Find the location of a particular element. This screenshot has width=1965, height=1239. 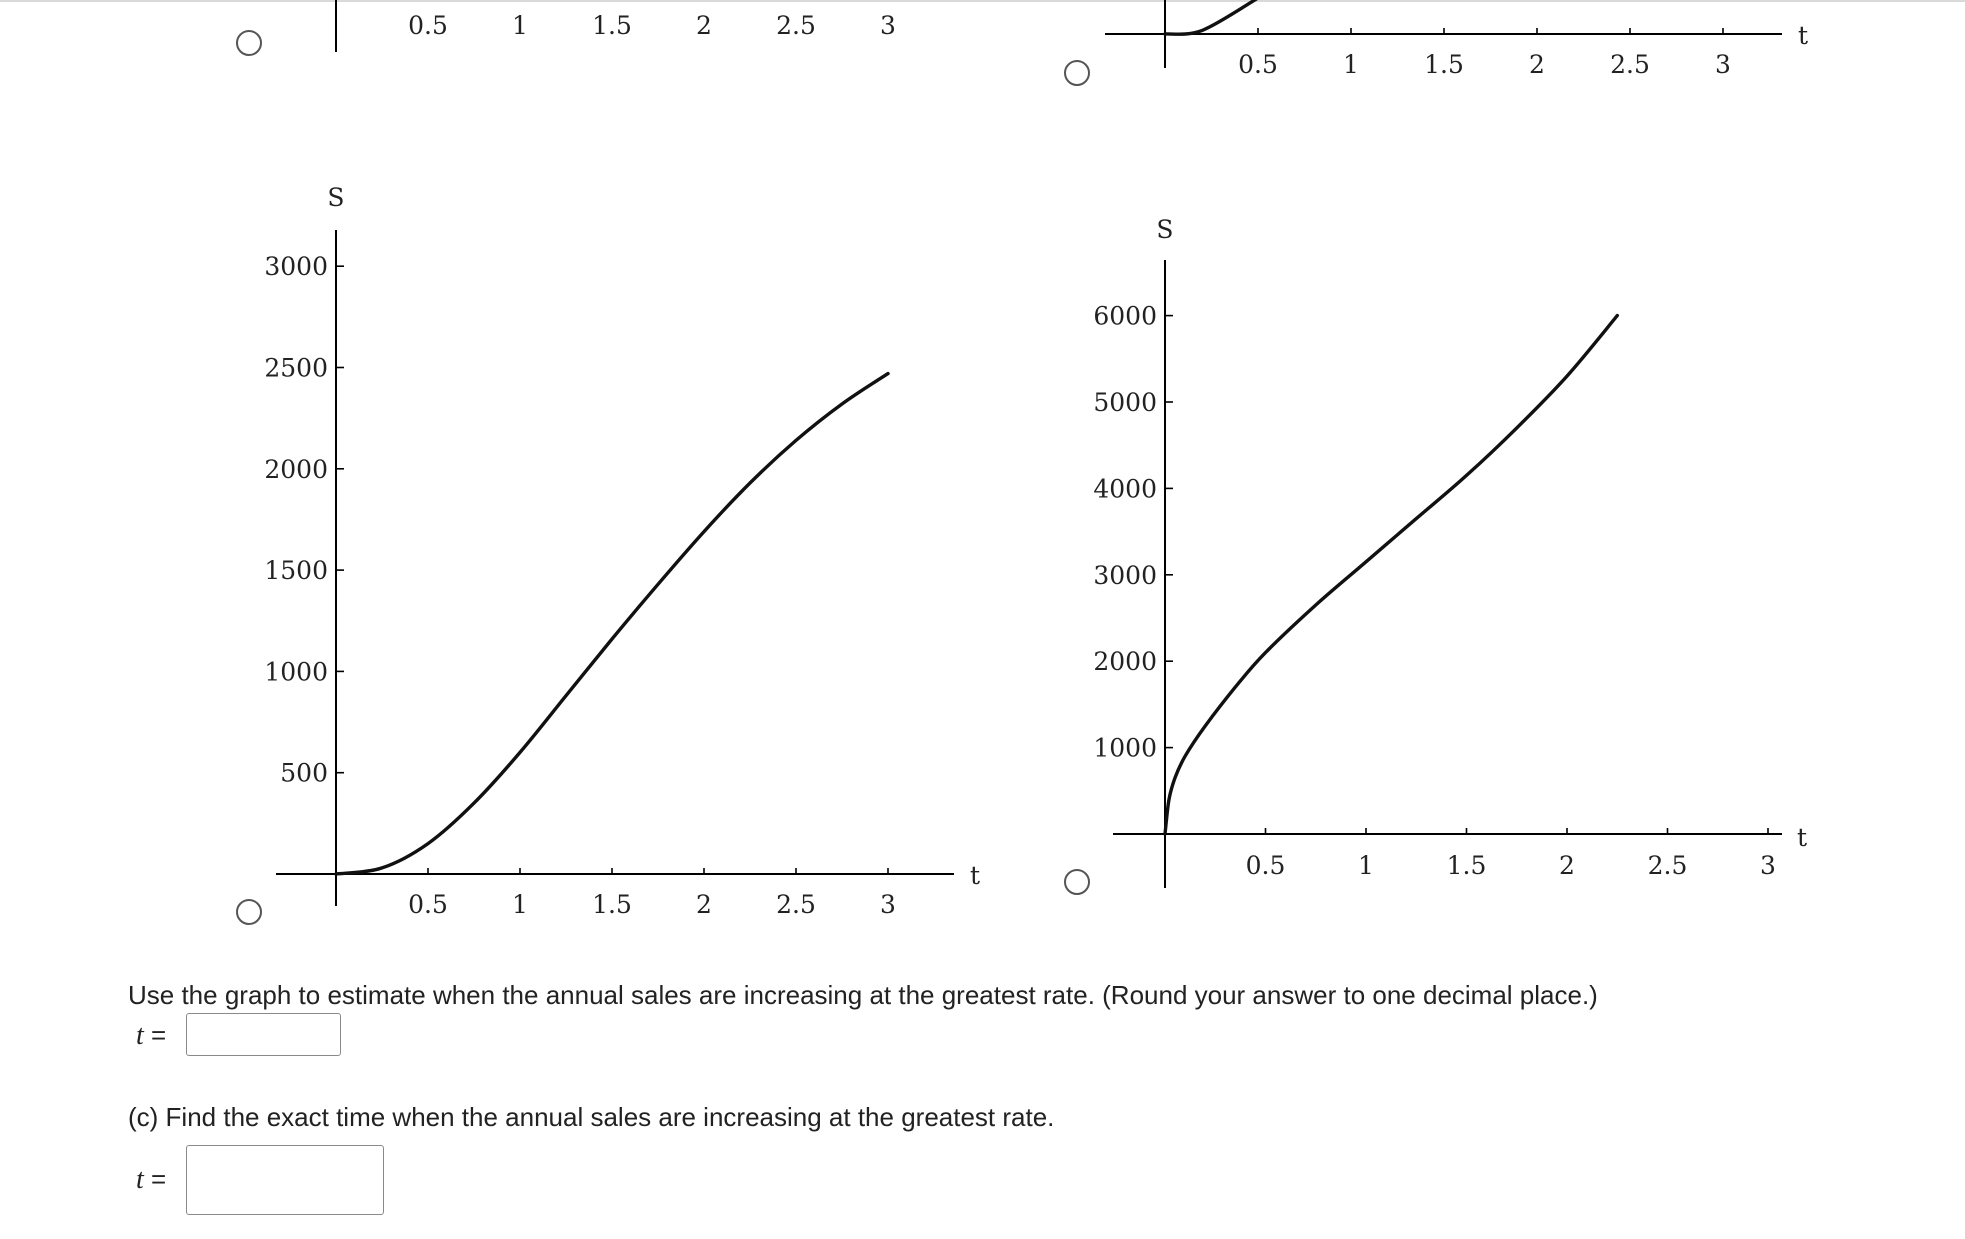

y-tick-label: 5000 is located at coordinates (1125, 402).